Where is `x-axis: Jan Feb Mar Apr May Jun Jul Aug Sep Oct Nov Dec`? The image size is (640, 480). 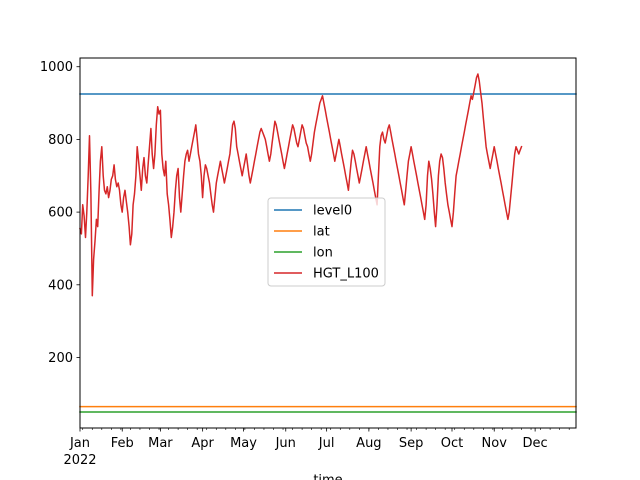
x-axis: Jan Feb Mar Apr May Jun Jul Aug Sep Oct Nov Dec is located at coordinates (319, 439).